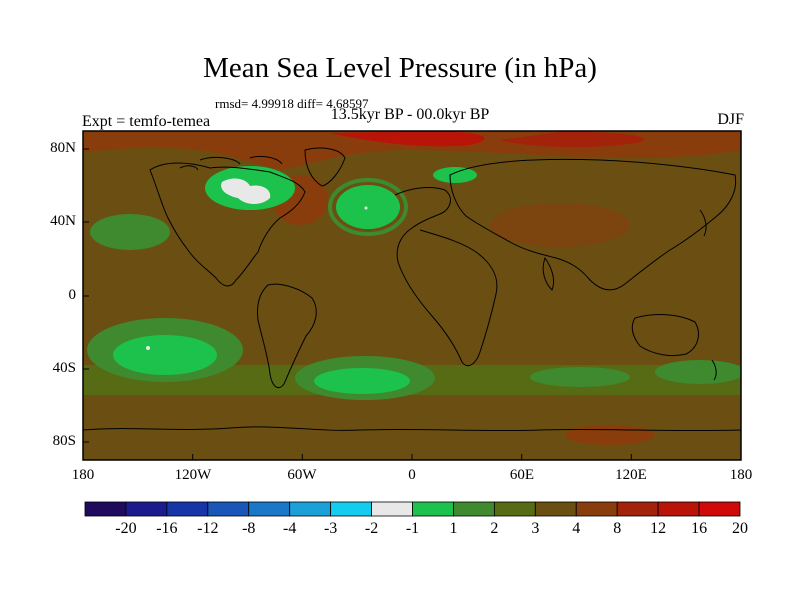 The height and width of the screenshot is (600, 800). I want to click on colorbar-label: -2, so click(371, 528).